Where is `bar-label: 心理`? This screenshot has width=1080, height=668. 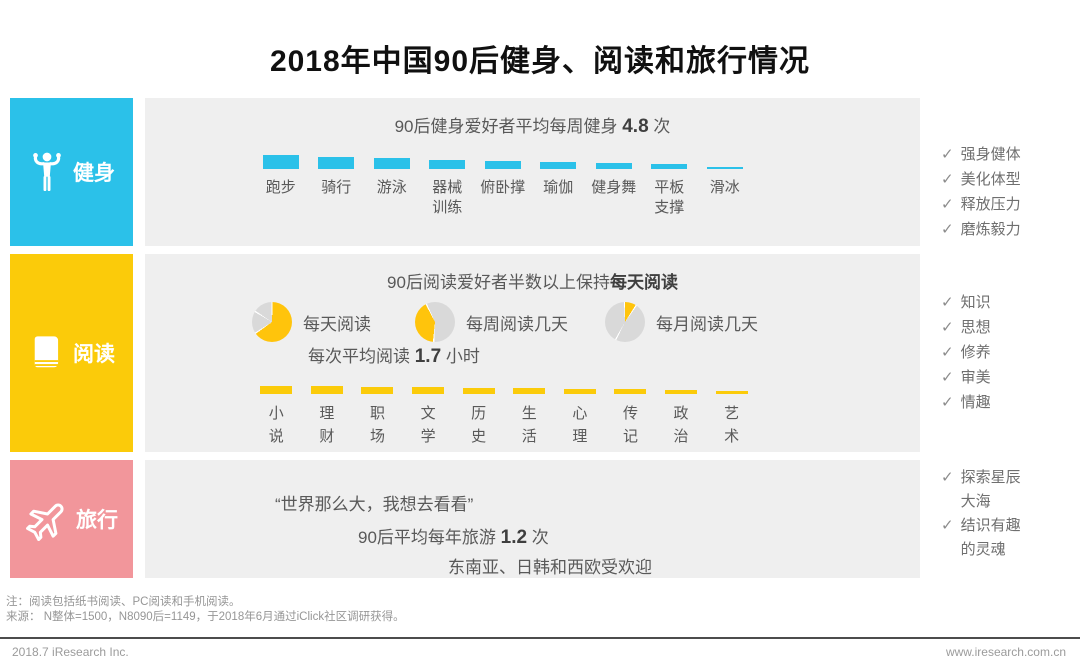 bar-label: 心理 is located at coordinates (580, 425).